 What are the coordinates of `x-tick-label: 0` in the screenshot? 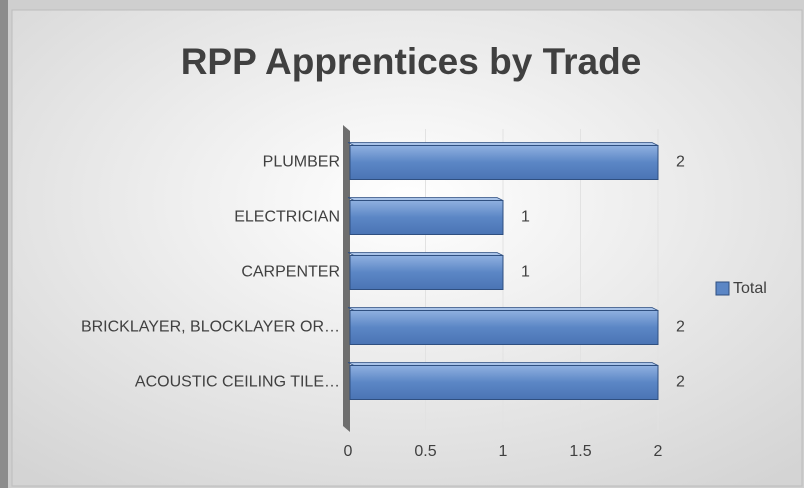 It's located at (348, 451).